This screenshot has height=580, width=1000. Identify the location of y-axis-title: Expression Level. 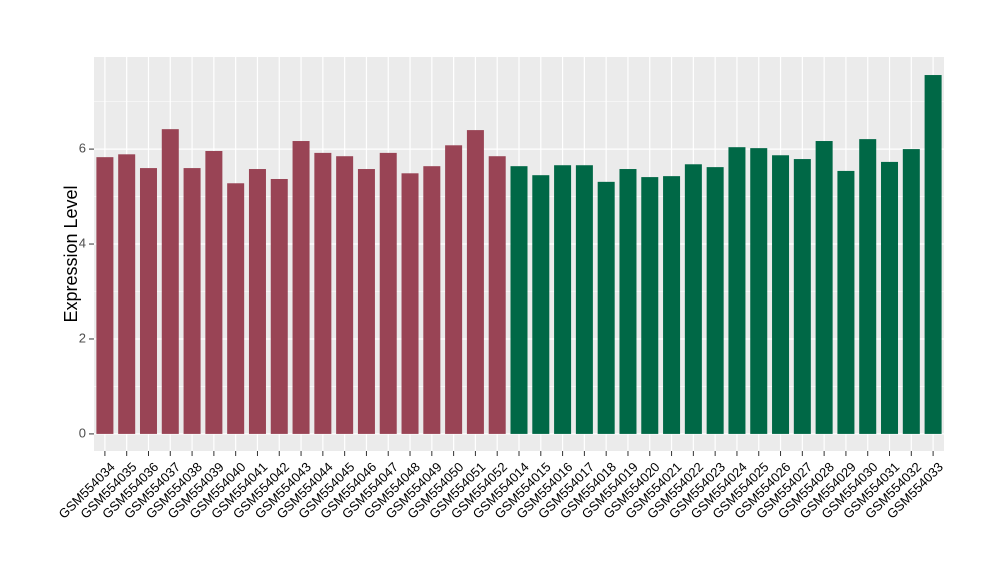
(71, 253).